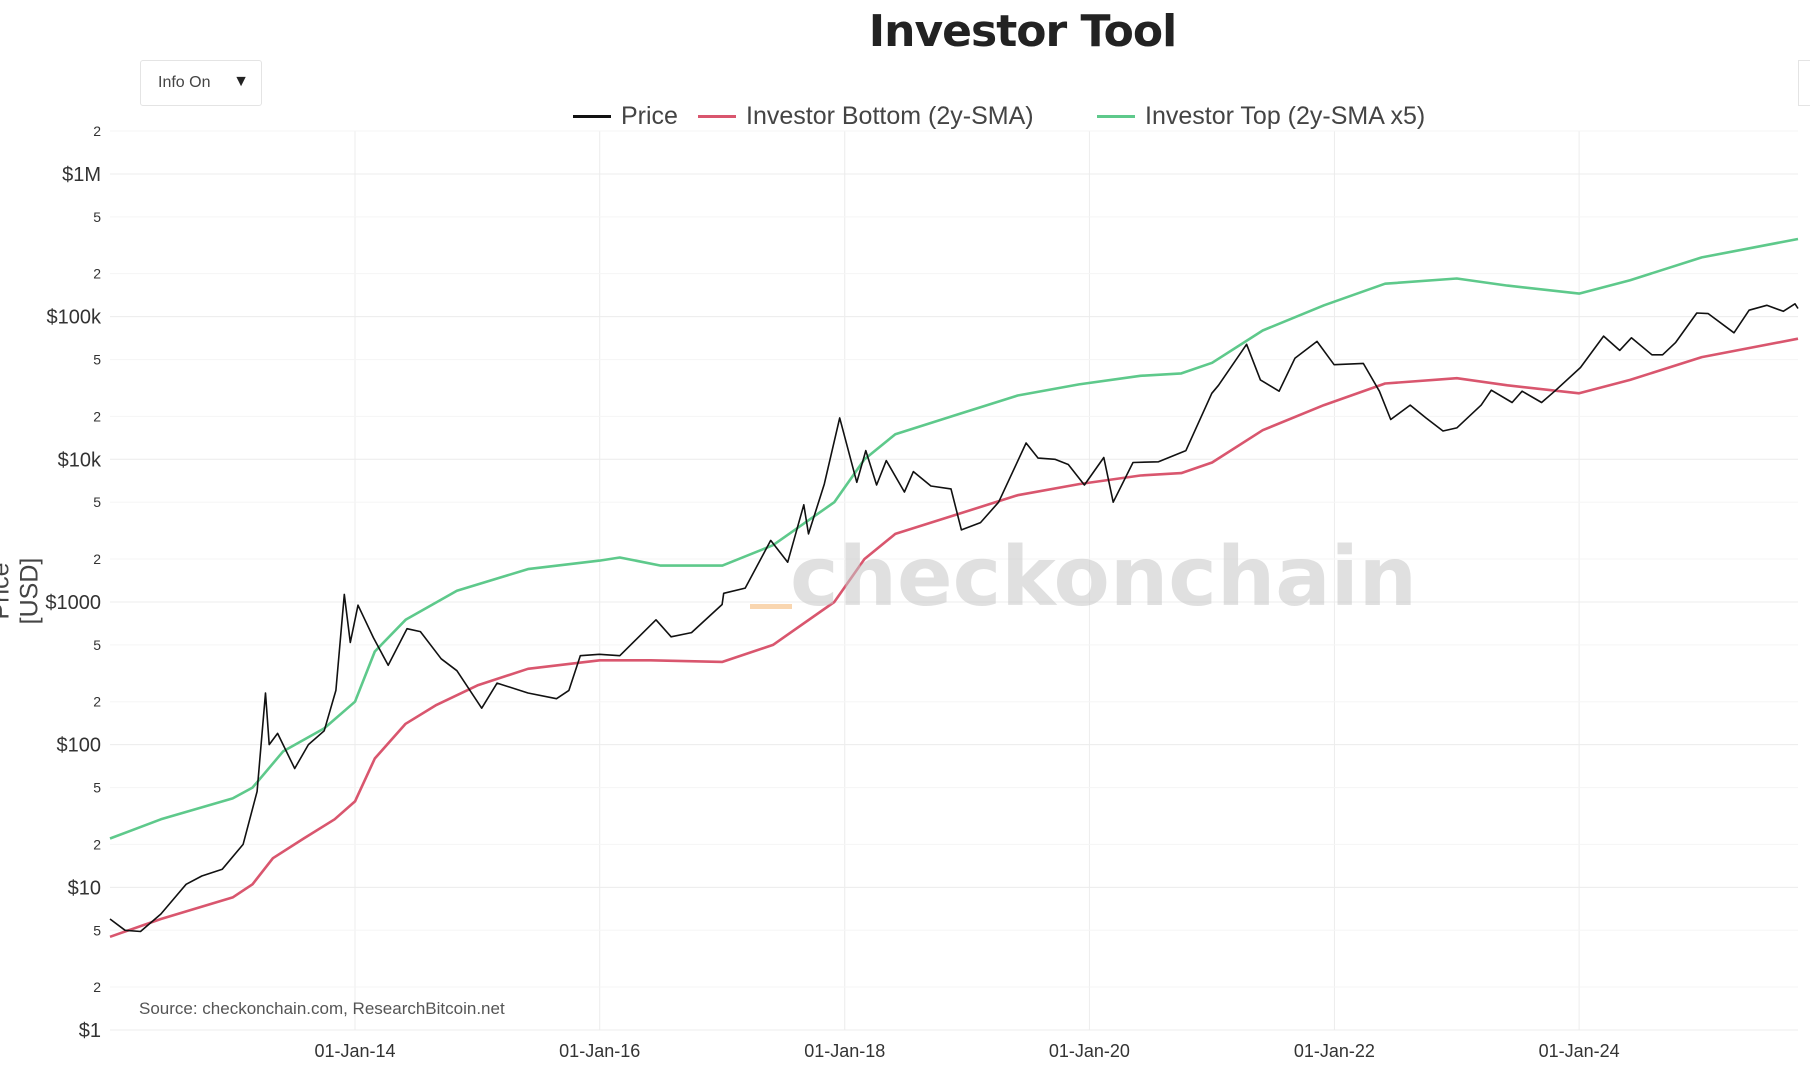  What do you see at coordinates (592, 116) in the screenshot?
I see `legend-swatch-price` at bounding box center [592, 116].